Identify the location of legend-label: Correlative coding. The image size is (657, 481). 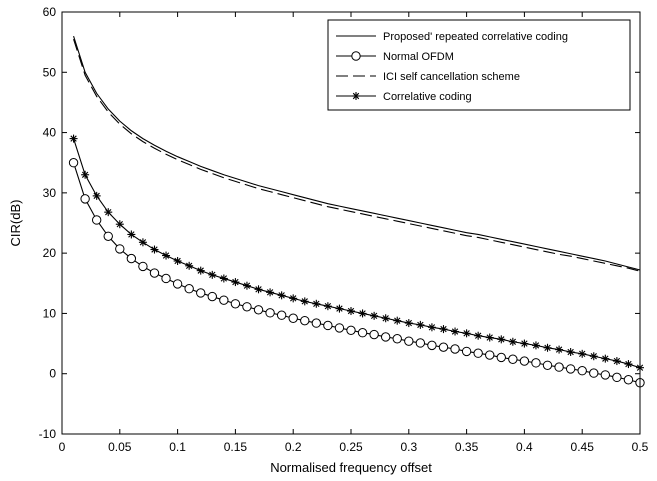
(427, 97).